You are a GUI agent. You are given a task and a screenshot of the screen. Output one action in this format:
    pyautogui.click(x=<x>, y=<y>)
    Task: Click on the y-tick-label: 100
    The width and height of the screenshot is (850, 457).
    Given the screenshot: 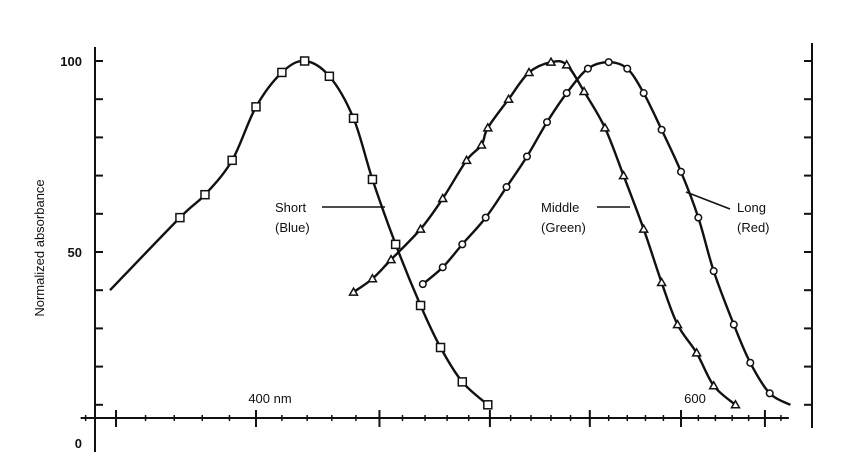 What is the action you would take?
    pyautogui.click(x=71, y=61)
    